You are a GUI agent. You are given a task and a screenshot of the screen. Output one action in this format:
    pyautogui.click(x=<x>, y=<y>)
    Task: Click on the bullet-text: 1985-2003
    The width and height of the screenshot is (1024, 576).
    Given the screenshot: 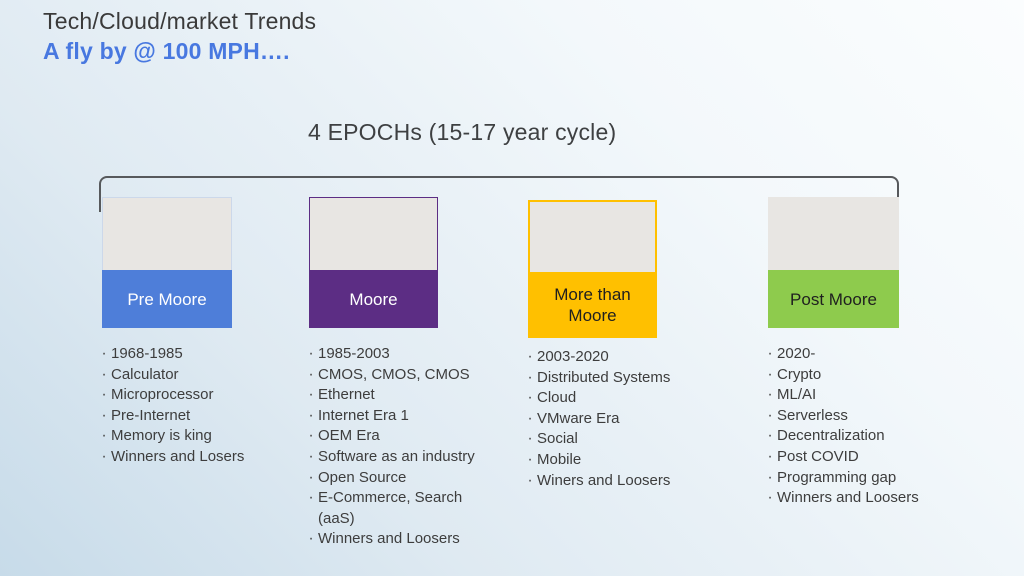 What is the action you would take?
    pyautogui.click(x=354, y=353)
    